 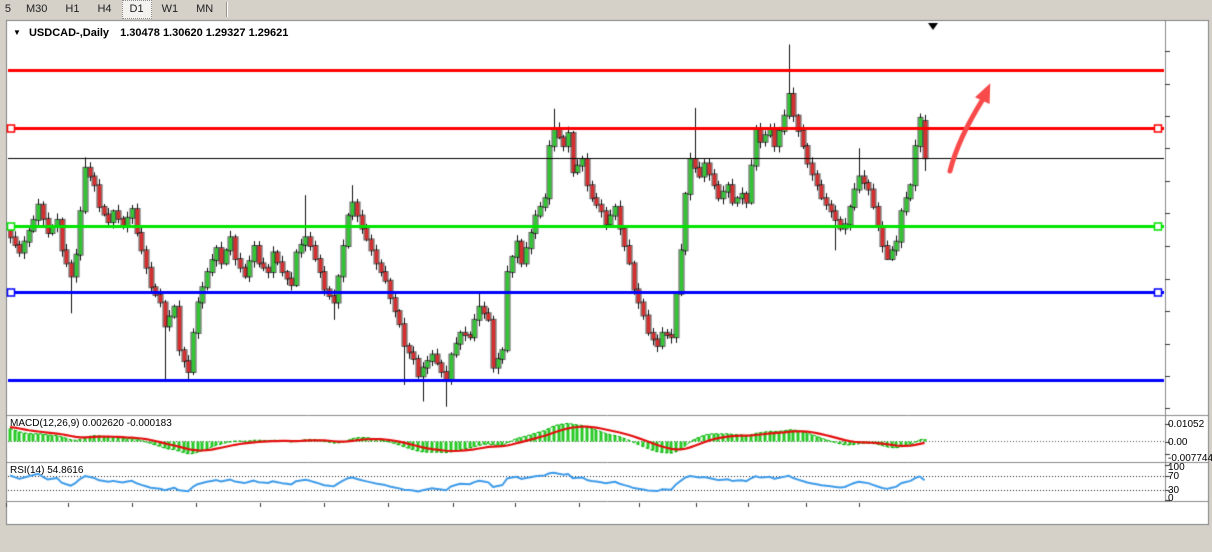 What do you see at coordinates (37, 9) in the screenshot?
I see `timeframe-button-M30: M30` at bounding box center [37, 9].